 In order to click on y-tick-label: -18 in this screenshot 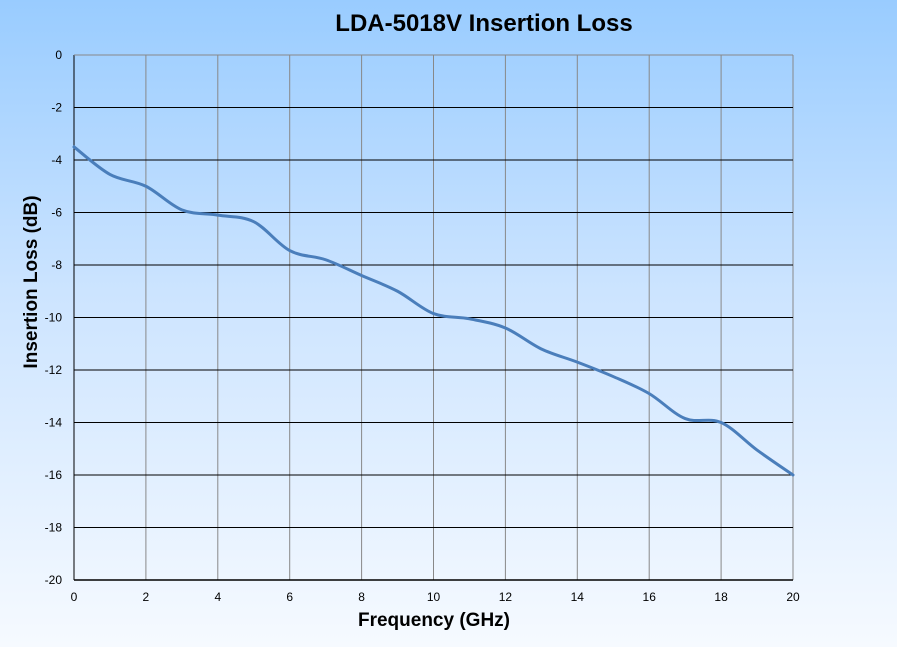, I will do `click(54, 528)`.